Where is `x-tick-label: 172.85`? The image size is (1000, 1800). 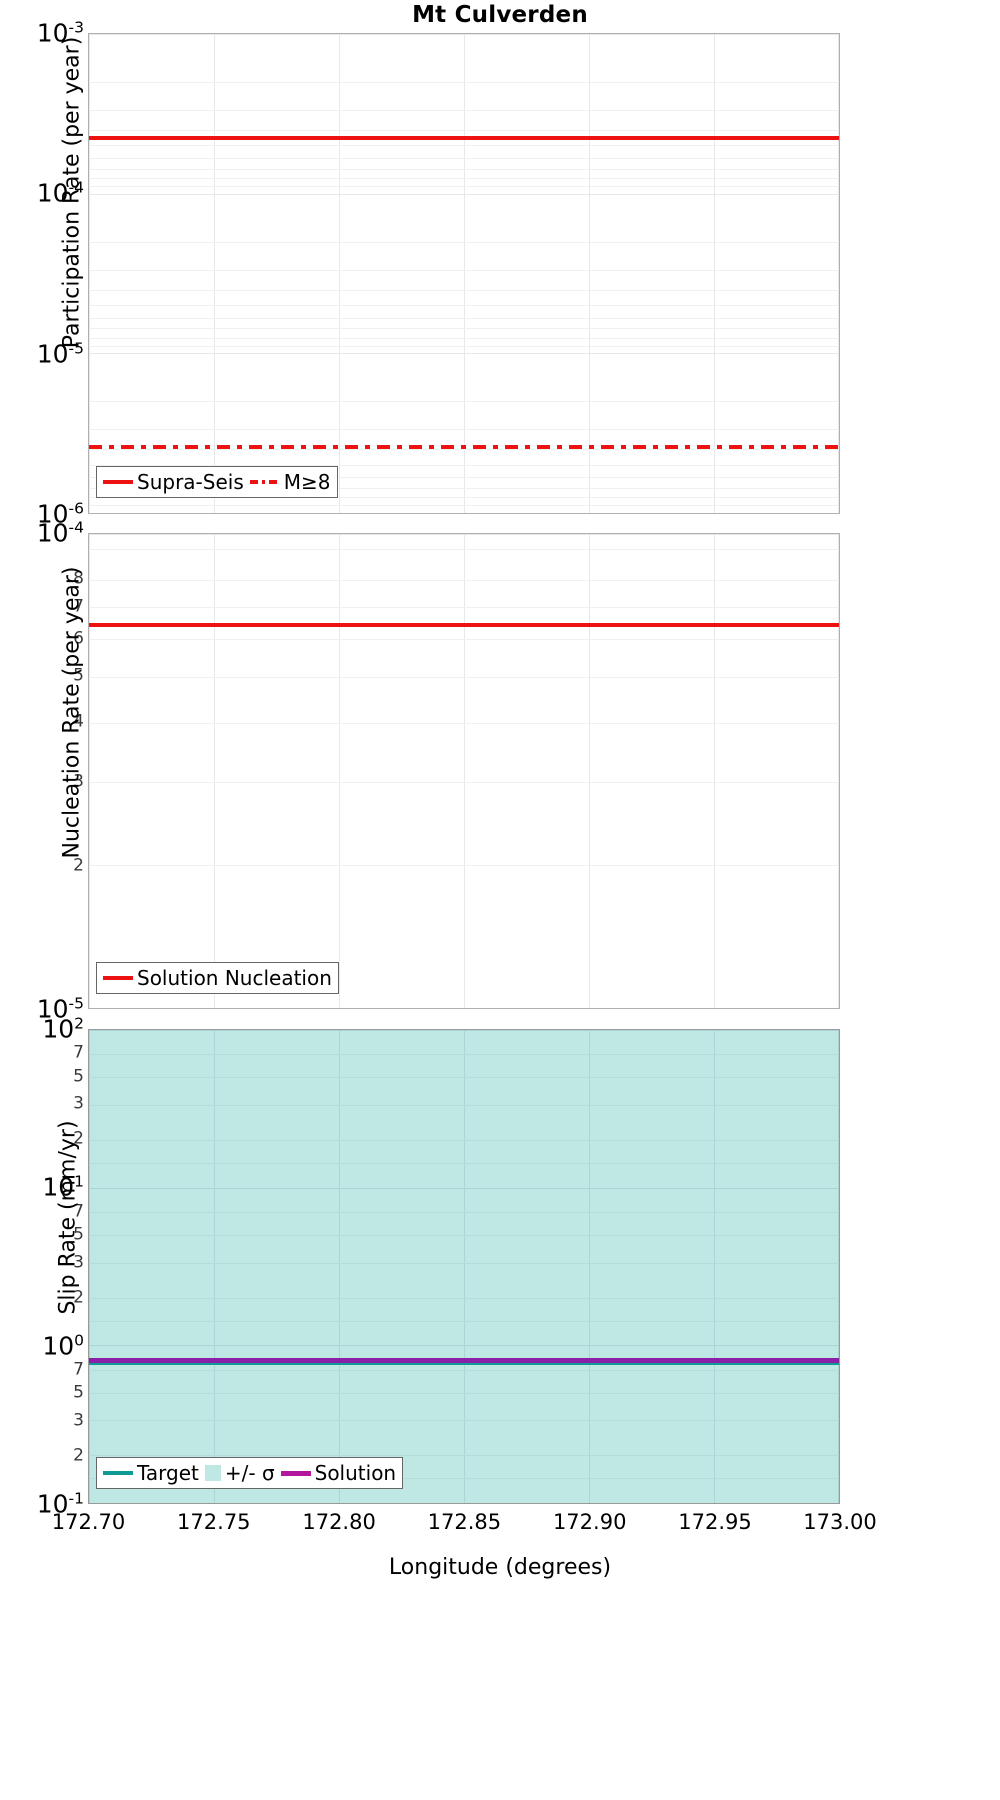
x-tick-label: 172.85 is located at coordinates (464, 1522).